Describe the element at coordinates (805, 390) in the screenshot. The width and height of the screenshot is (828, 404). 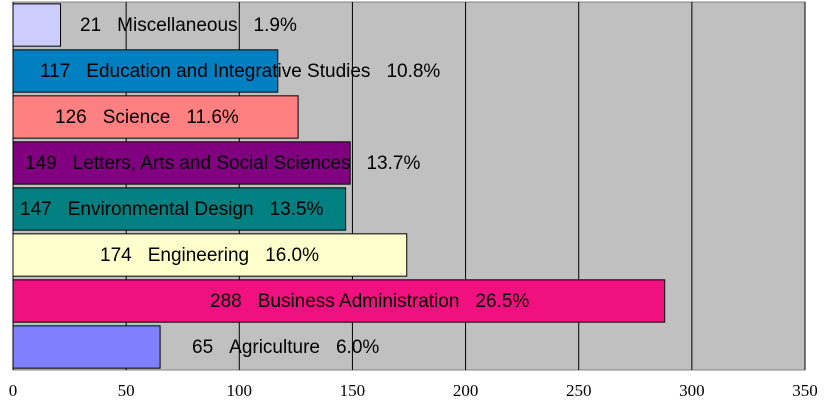
I see `x-tick-label: 350` at that location.